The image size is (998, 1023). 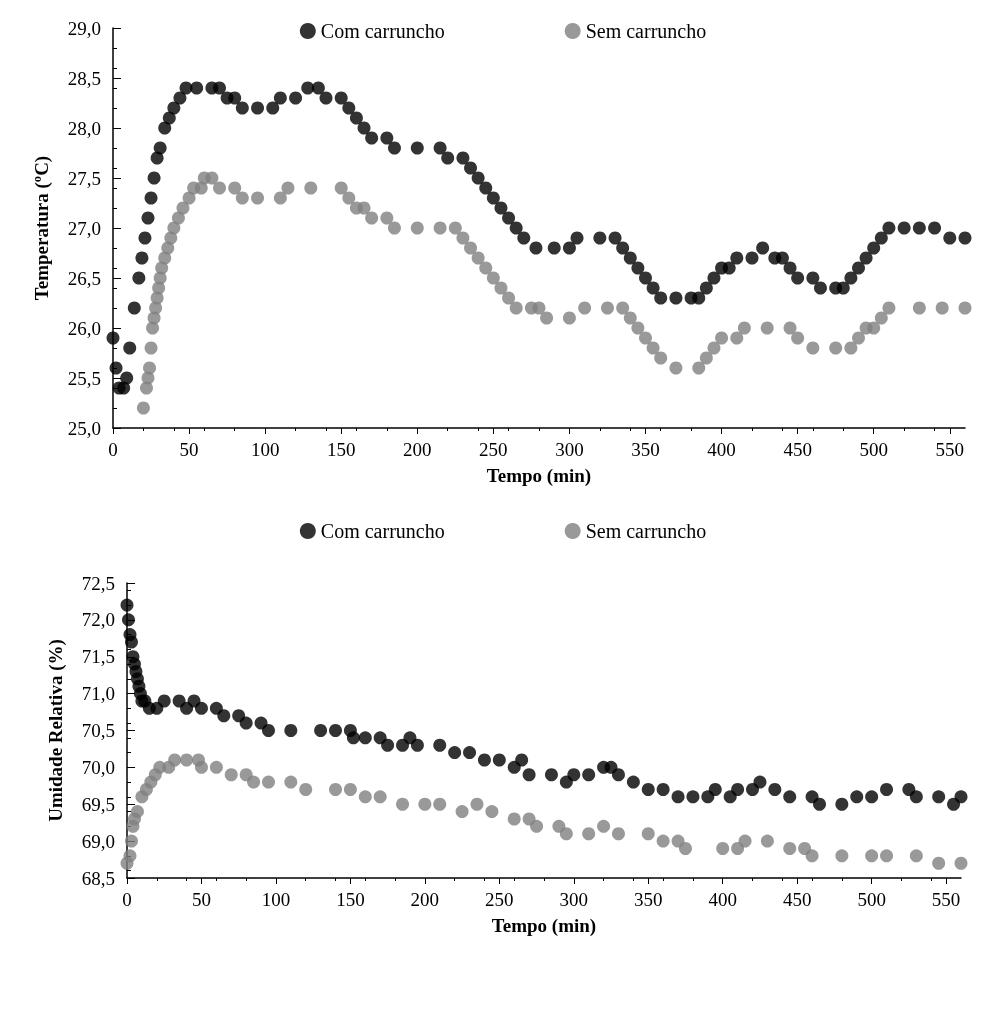 What do you see at coordinates (84, 428) in the screenshot?
I see `y-tick-label: 25,0` at bounding box center [84, 428].